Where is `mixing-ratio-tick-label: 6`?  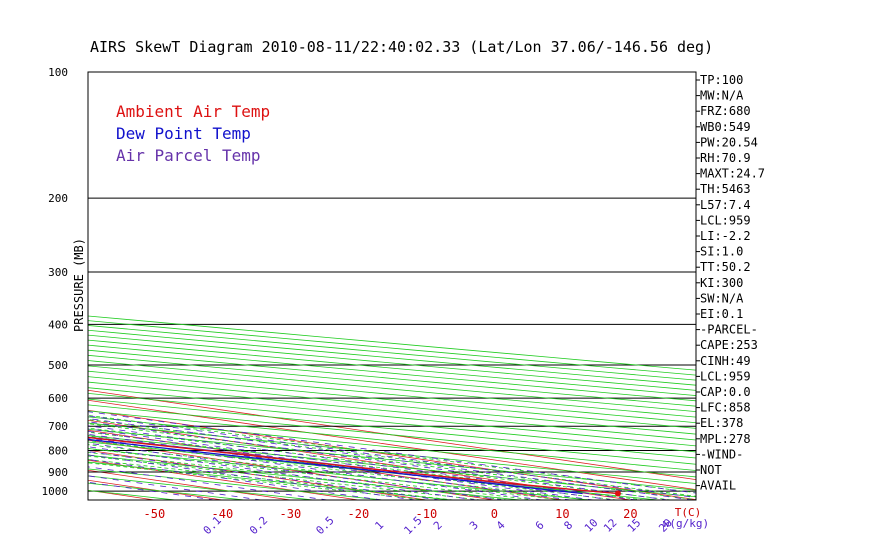 mixing-ratio-tick-label: 6 is located at coordinates (540, 526).